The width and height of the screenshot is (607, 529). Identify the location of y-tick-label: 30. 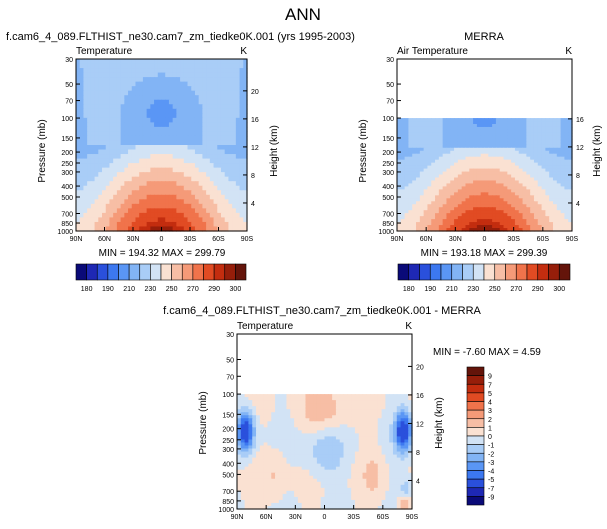
(390, 60).